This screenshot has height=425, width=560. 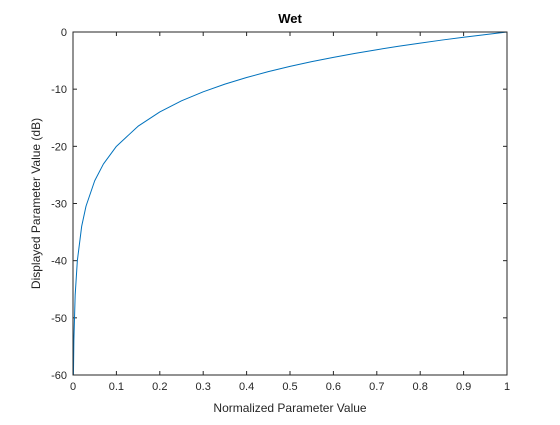 I want to click on x-tick-label: 1, so click(x=507, y=387).